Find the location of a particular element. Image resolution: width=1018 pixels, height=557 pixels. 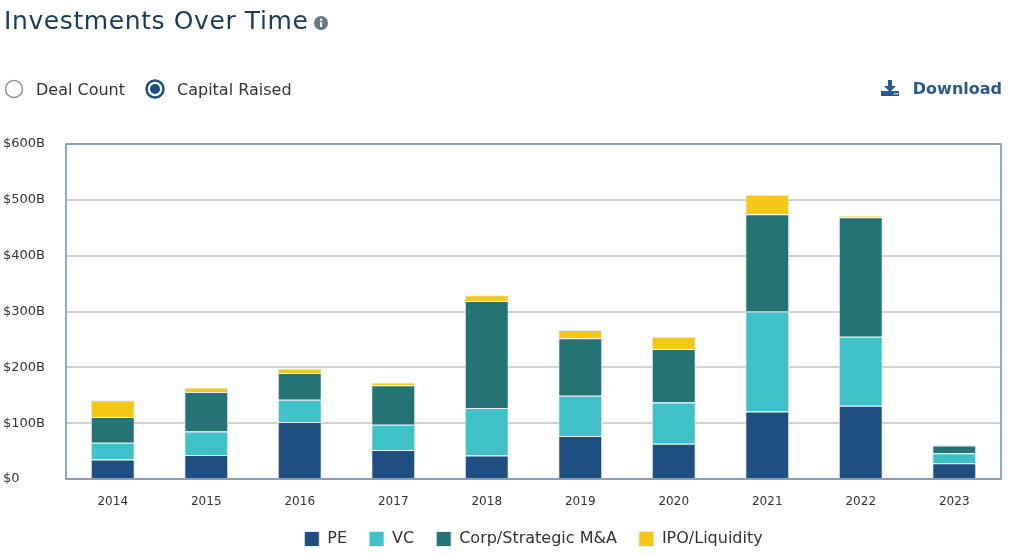

text: Download is located at coordinates (957, 88).